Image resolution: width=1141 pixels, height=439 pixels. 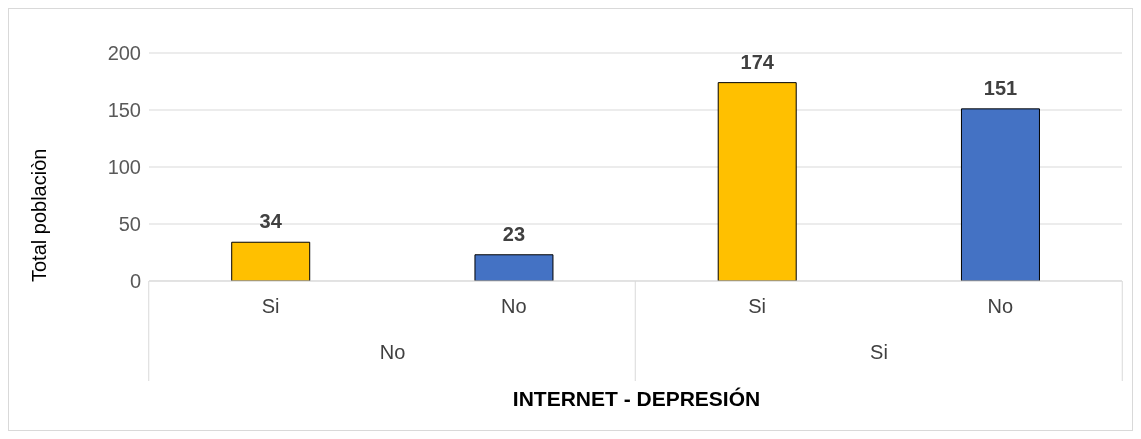 I want to click on y-axis-title: Total poblaciòn, so click(x=39, y=215).